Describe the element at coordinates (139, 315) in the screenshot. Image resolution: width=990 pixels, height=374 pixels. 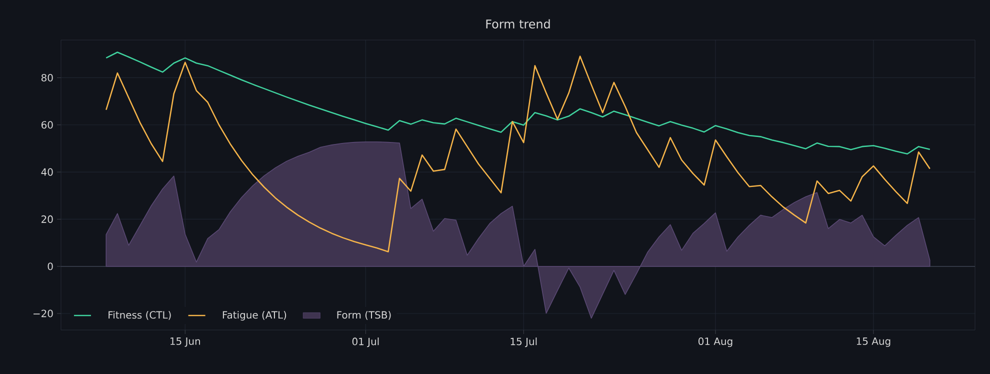
I see `legend-label: Fitness (CTL)` at that location.